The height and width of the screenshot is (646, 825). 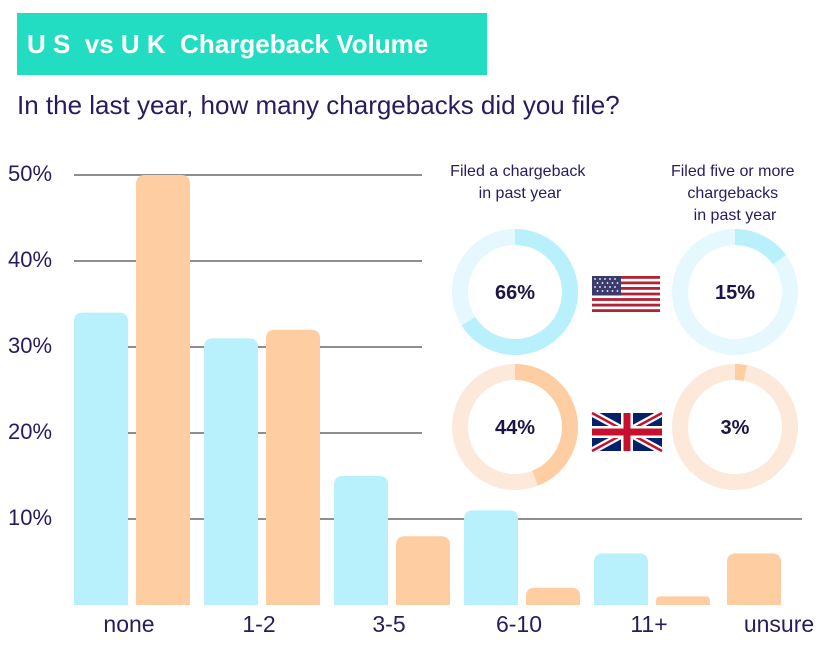 What do you see at coordinates (30, 259) in the screenshot?
I see `y-tick-label: 40%` at bounding box center [30, 259].